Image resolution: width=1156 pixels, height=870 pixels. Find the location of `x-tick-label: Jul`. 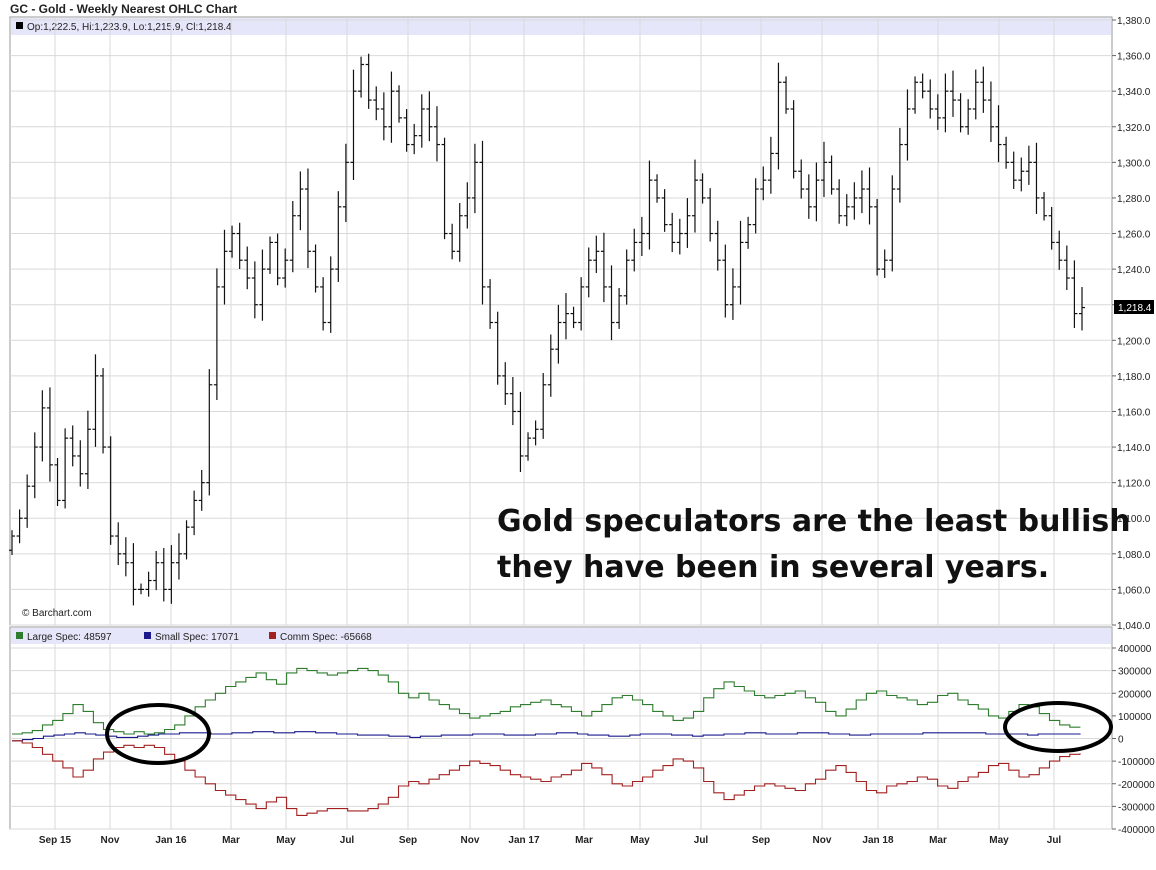

x-tick-label: Jul is located at coordinates (1054, 840).